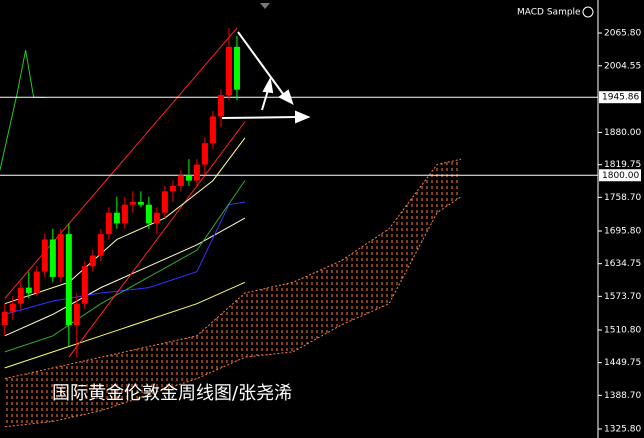 The image size is (644, 438). What do you see at coordinates (622, 232) in the screenshot?
I see `y-tick-label: 1695.80` at bounding box center [622, 232].